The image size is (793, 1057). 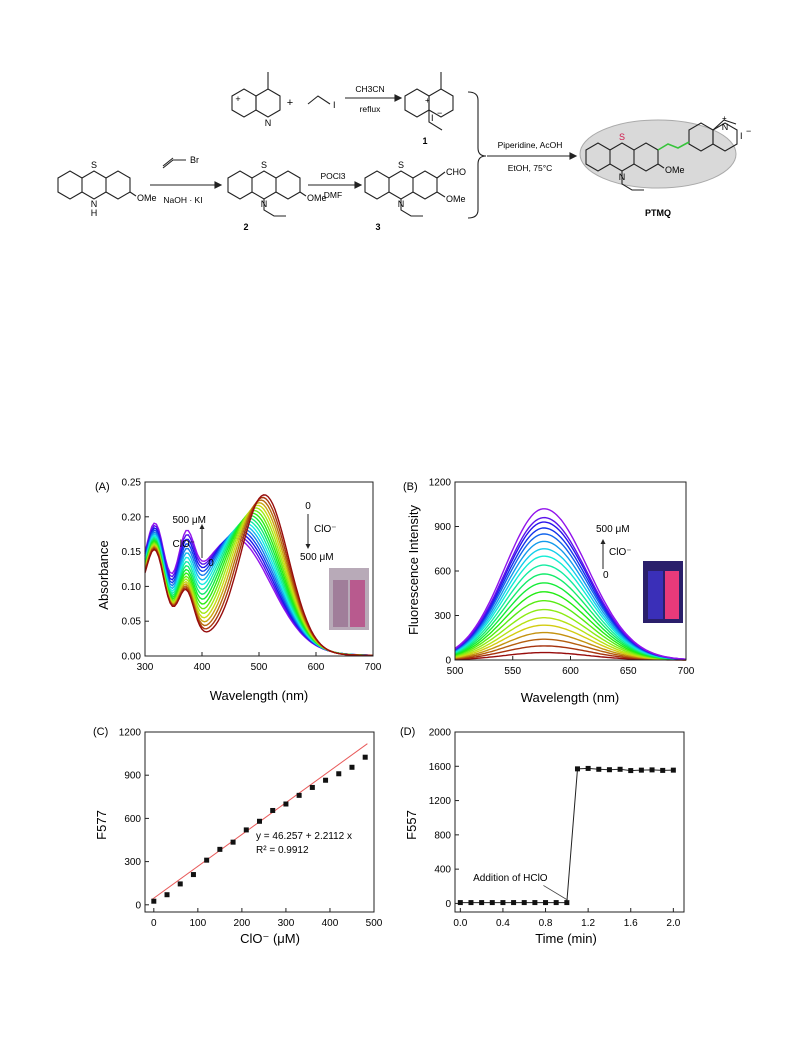 I want to click on y-tick-label: 2000, so click(x=440, y=733).